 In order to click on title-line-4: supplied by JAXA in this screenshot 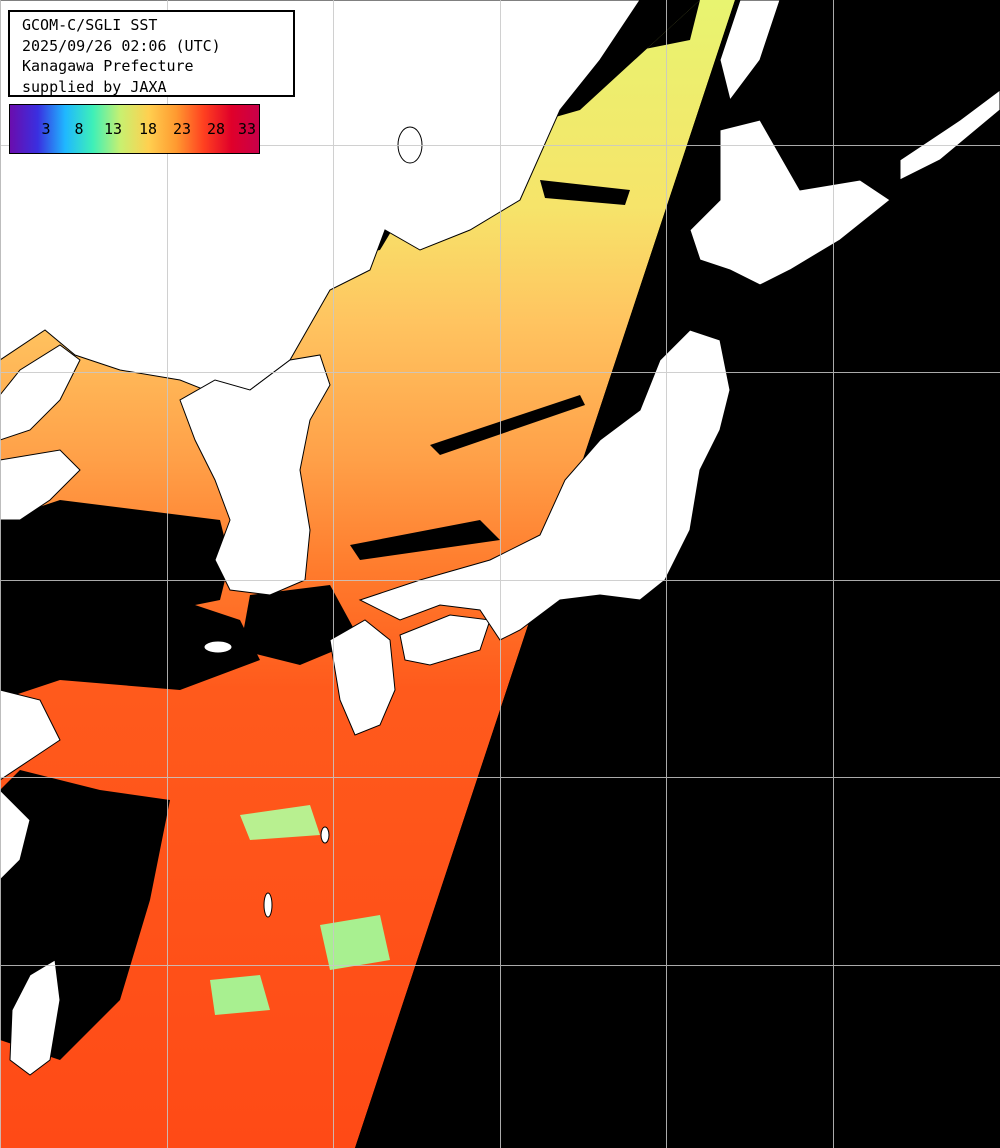, I will do `click(94, 86)`.